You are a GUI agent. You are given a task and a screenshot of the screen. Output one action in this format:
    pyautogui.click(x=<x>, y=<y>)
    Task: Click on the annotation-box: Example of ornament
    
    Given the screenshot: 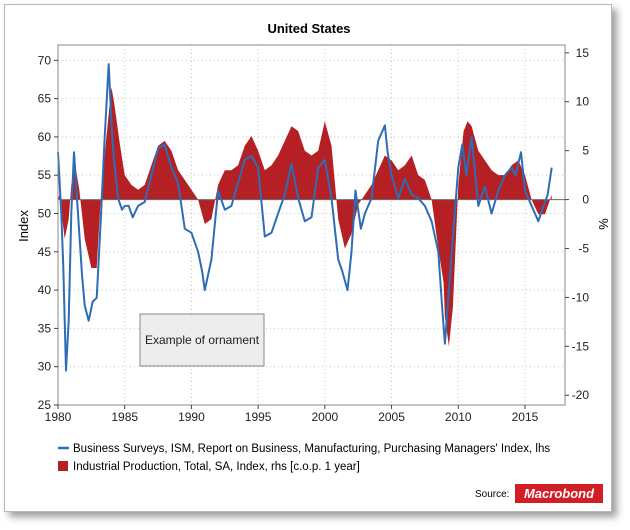 What is the action you would take?
    pyautogui.click(x=202, y=340)
    